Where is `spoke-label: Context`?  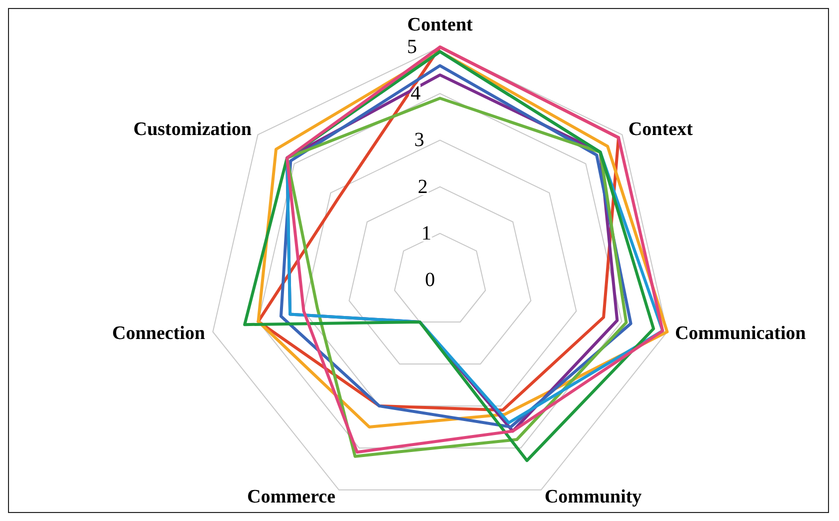 spoke-label: Context is located at coordinates (661, 129).